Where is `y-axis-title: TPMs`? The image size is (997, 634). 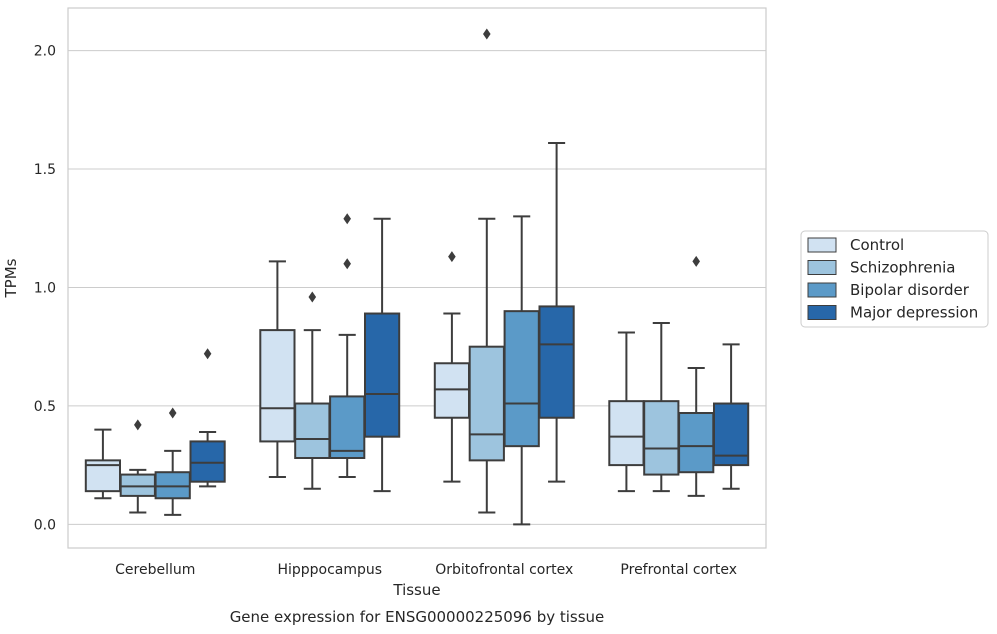
y-axis-title: TPMs is located at coordinates (11, 278).